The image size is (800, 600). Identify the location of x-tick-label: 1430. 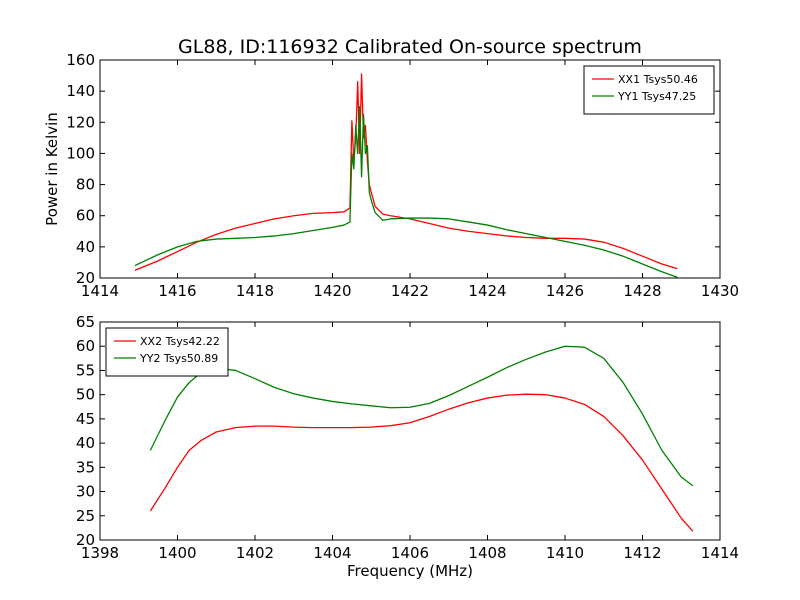
(720, 291).